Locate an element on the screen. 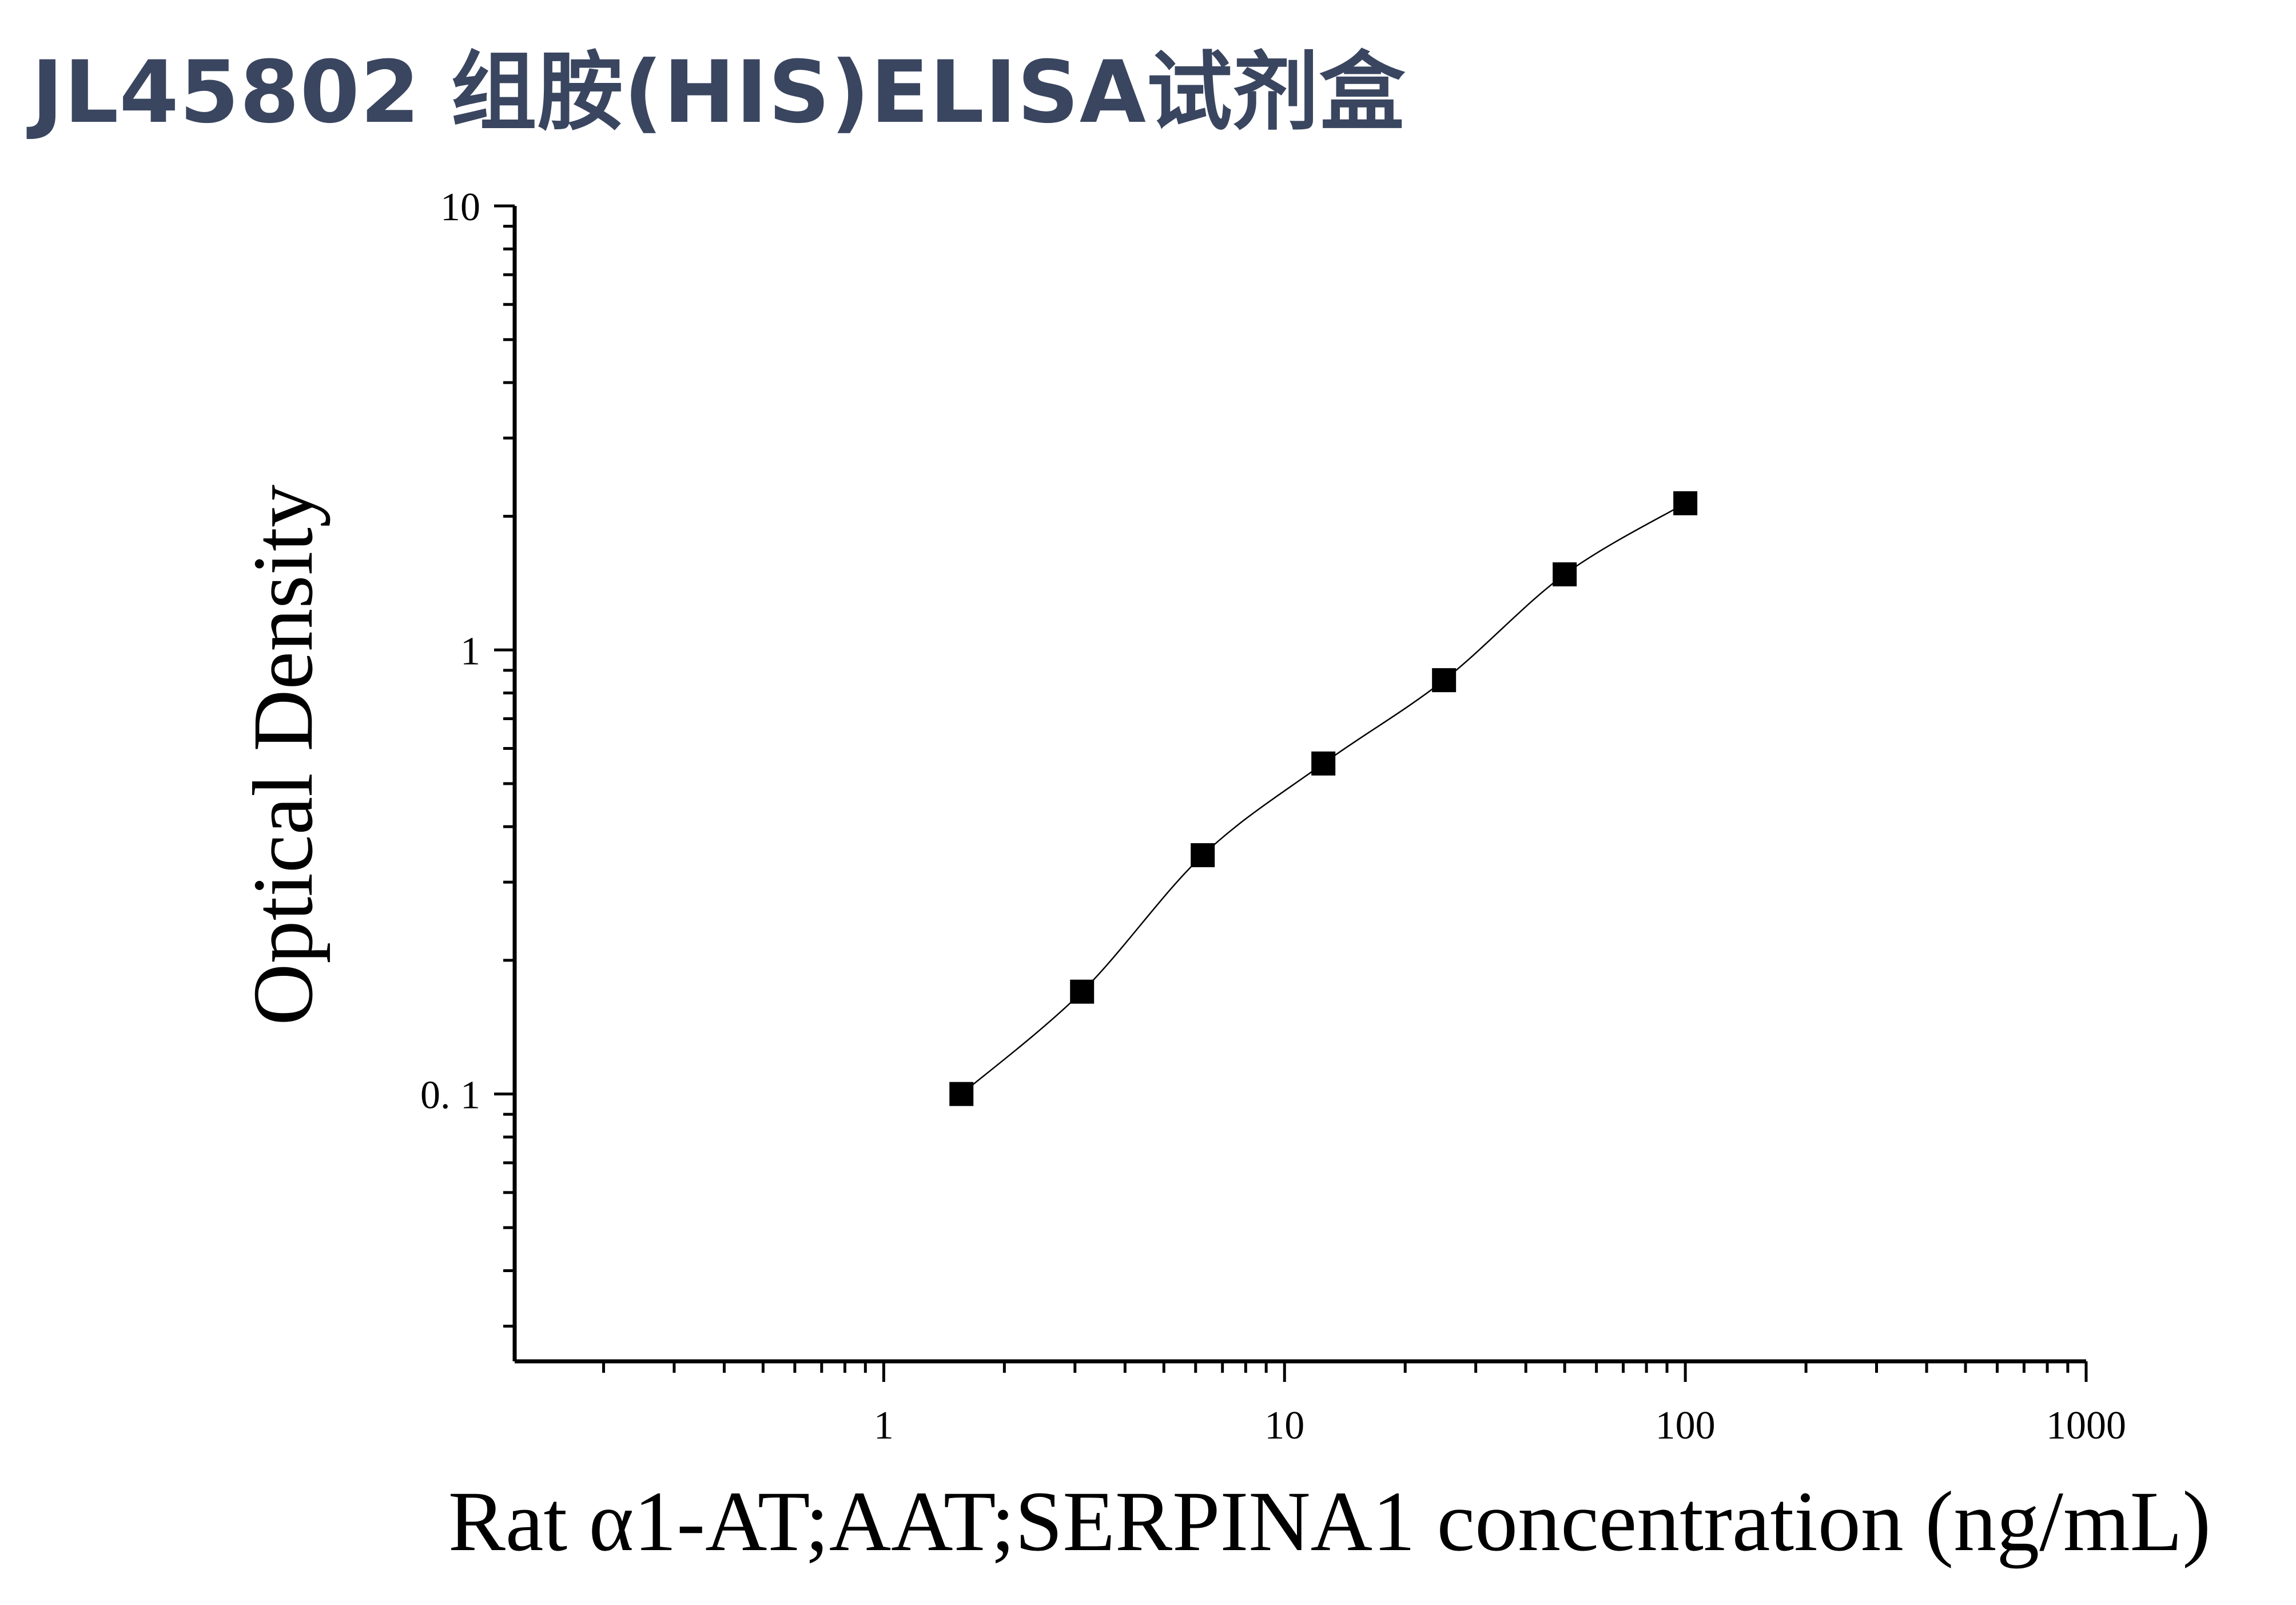 This screenshot has height=1605, width=2296. page-title: JL45802 组胺(HIS)ELISA试剂盒 is located at coordinates (718, 92).